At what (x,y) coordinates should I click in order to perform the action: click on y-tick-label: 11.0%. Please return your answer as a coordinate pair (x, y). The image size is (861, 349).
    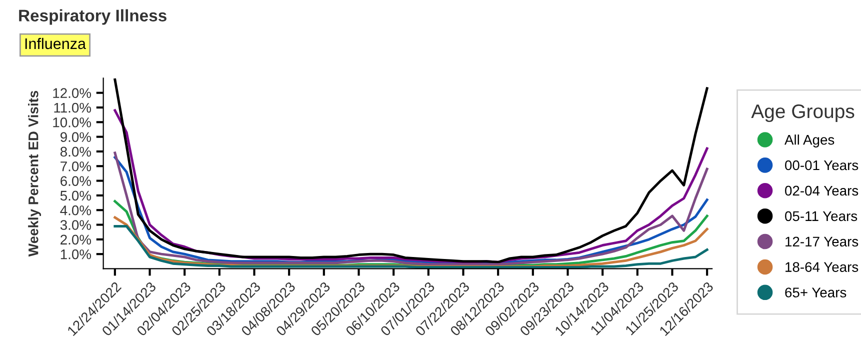
    Looking at the image, I should click on (73, 107).